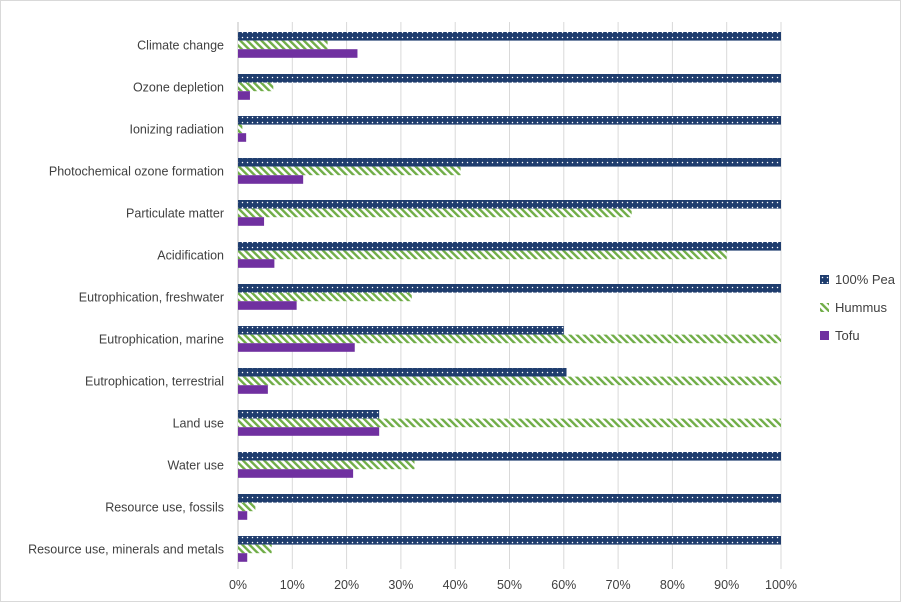 This screenshot has width=901, height=602. Describe the element at coordinates (824, 279) in the screenshot. I see `legend-swatch-100-pea` at that location.